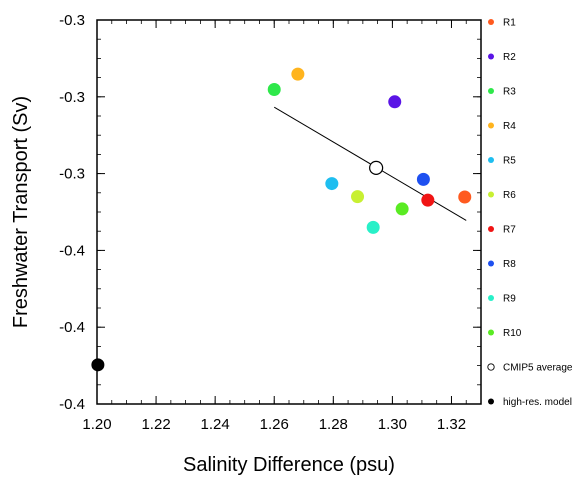 Image resolution: width=588 pixels, height=486 pixels. I want to click on legend-label-r5: R5, so click(509, 161).